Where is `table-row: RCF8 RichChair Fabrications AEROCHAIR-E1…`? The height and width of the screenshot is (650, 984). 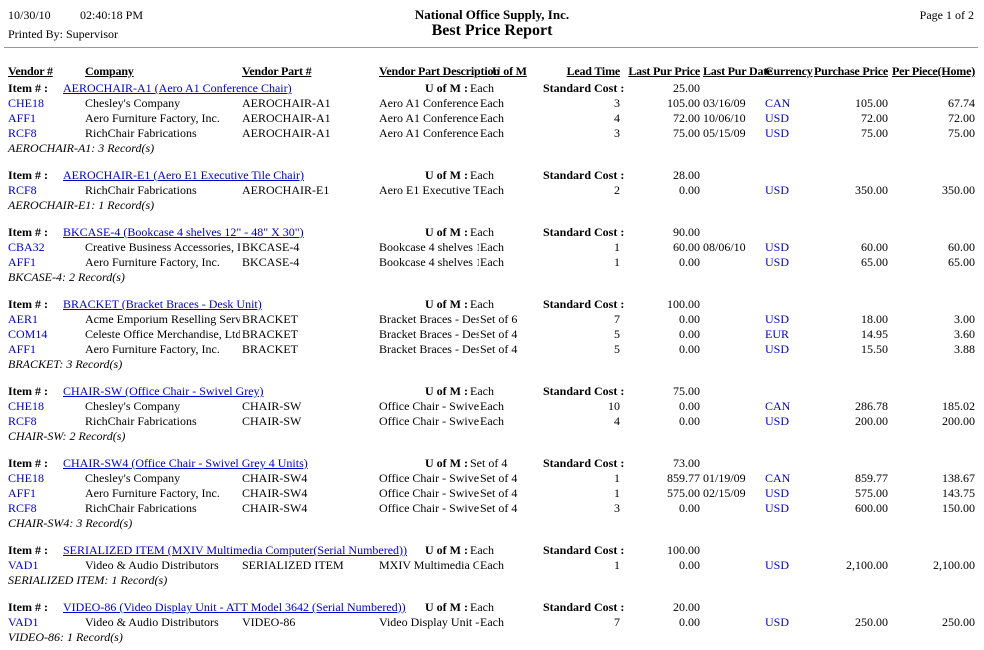
table-row: RCF8 RichChair Fabrications AEROCHAIR-E1… is located at coordinates (492, 190).